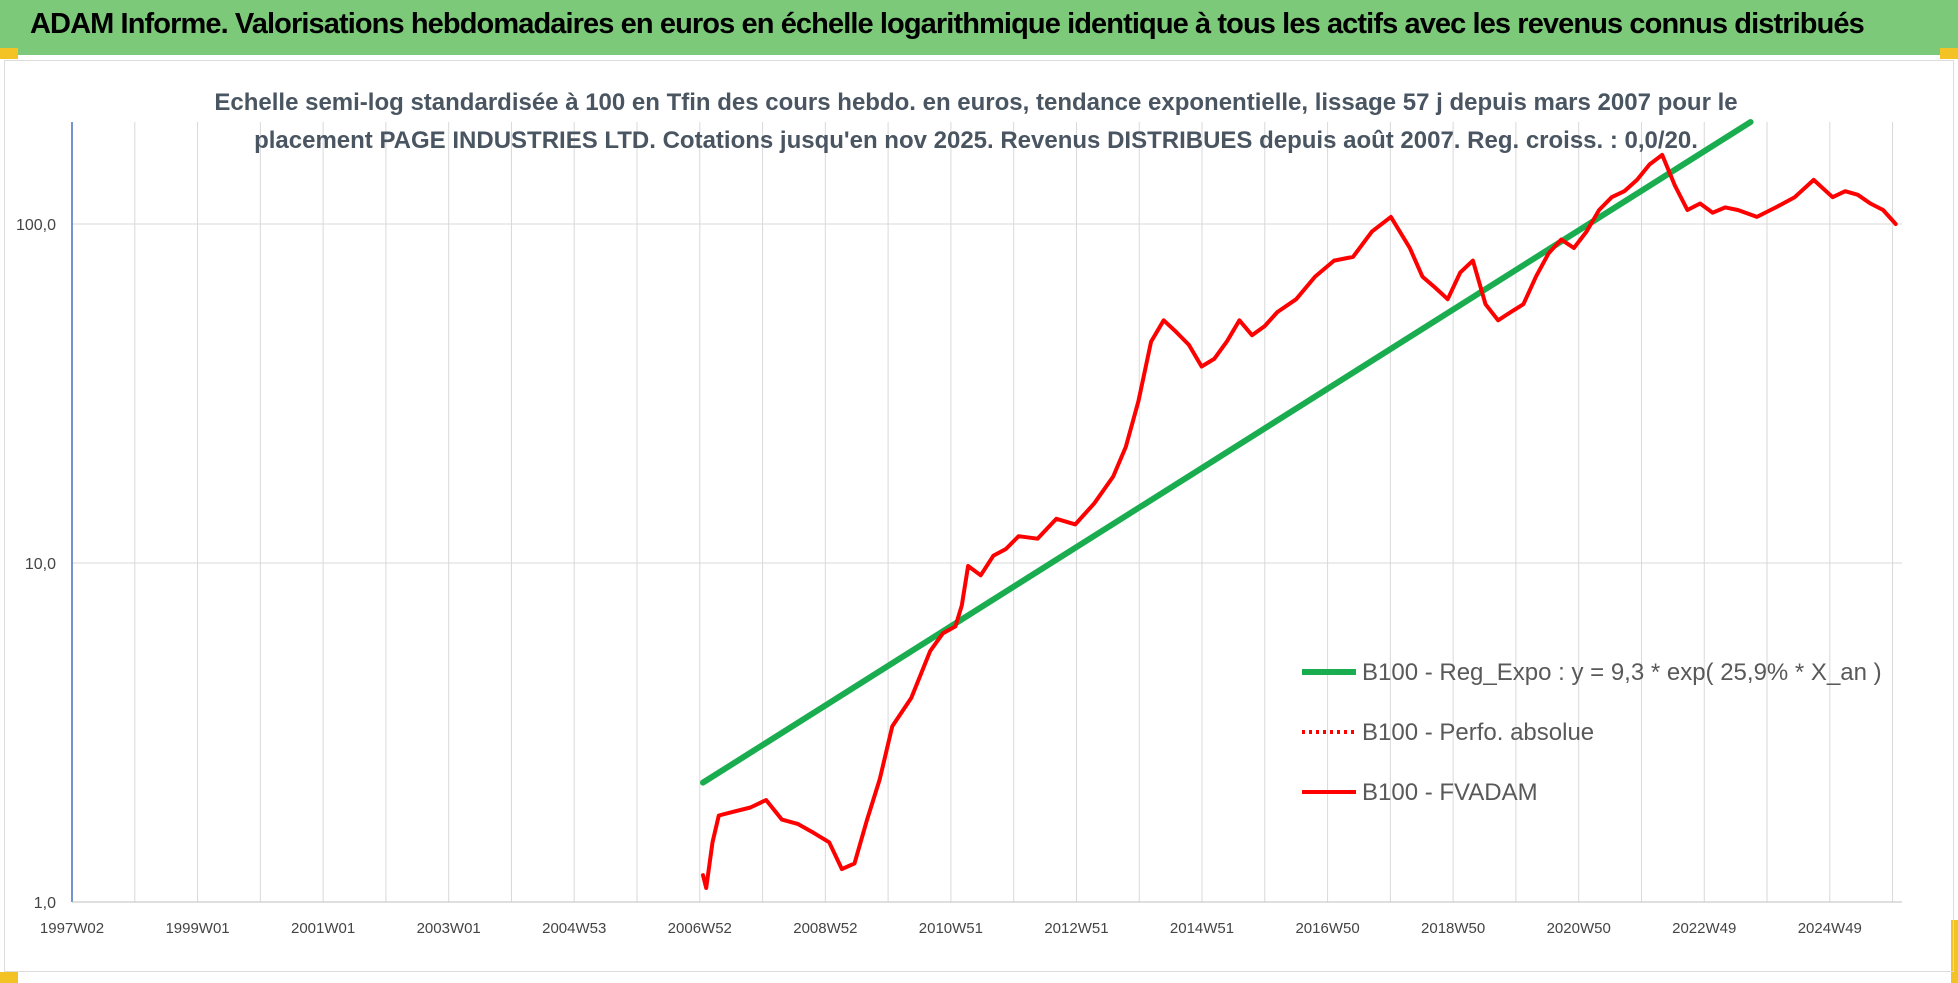  What do you see at coordinates (1949, 53) in the screenshot?
I see `corner-accent-top-right` at bounding box center [1949, 53].